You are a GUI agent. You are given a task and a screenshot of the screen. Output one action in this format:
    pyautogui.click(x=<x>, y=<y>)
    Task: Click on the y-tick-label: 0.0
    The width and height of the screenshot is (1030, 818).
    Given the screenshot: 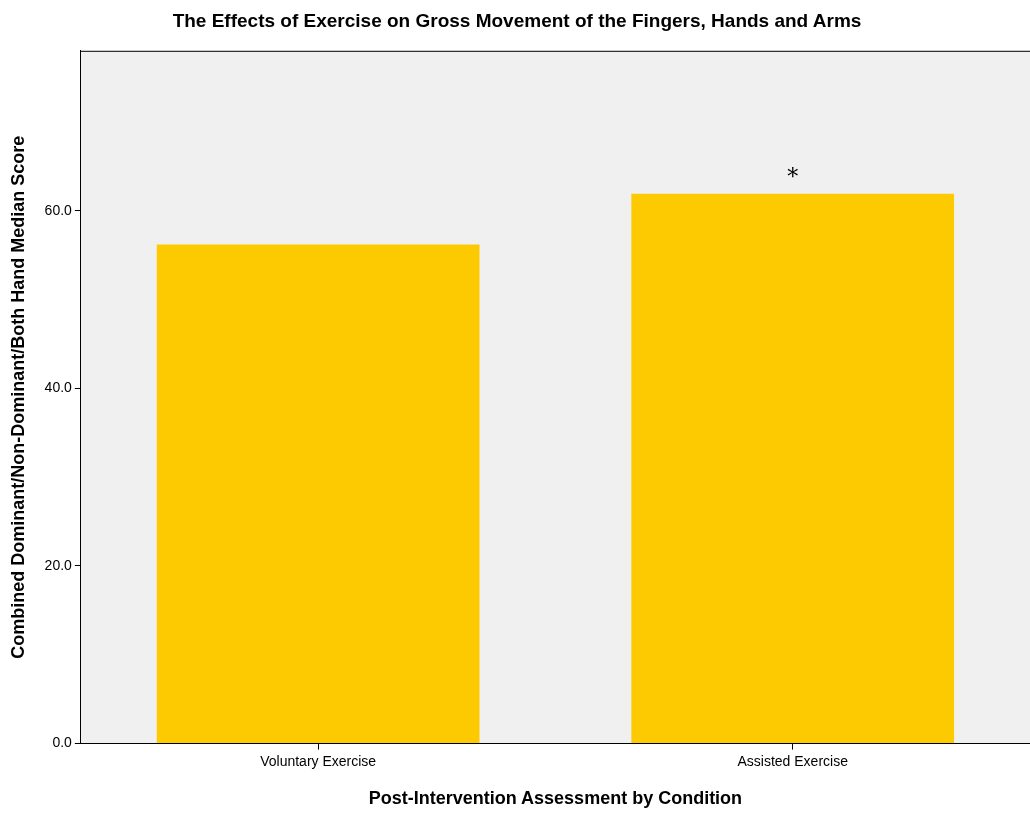 What is the action you would take?
    pyautogui.click(x=62, y=742)
    